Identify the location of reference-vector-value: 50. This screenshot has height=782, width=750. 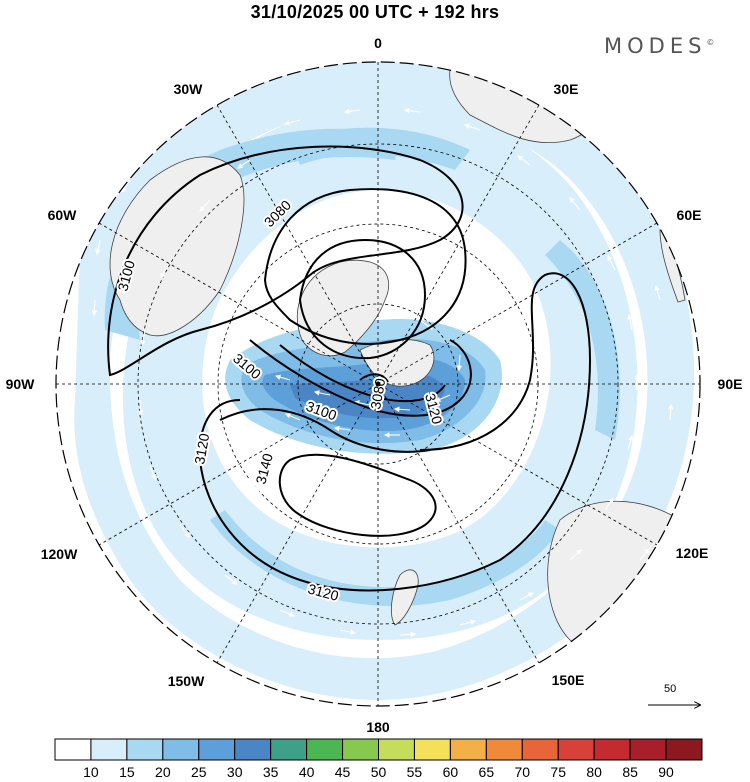
(670, 689).